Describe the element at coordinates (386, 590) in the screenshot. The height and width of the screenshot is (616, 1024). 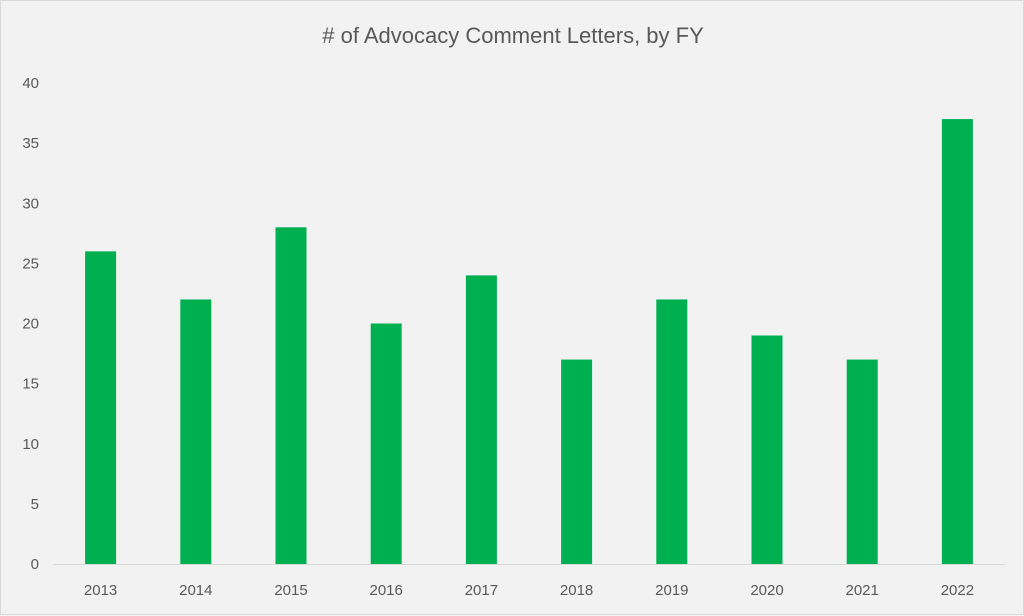
I see `x-tick-label: 2016` at that location.